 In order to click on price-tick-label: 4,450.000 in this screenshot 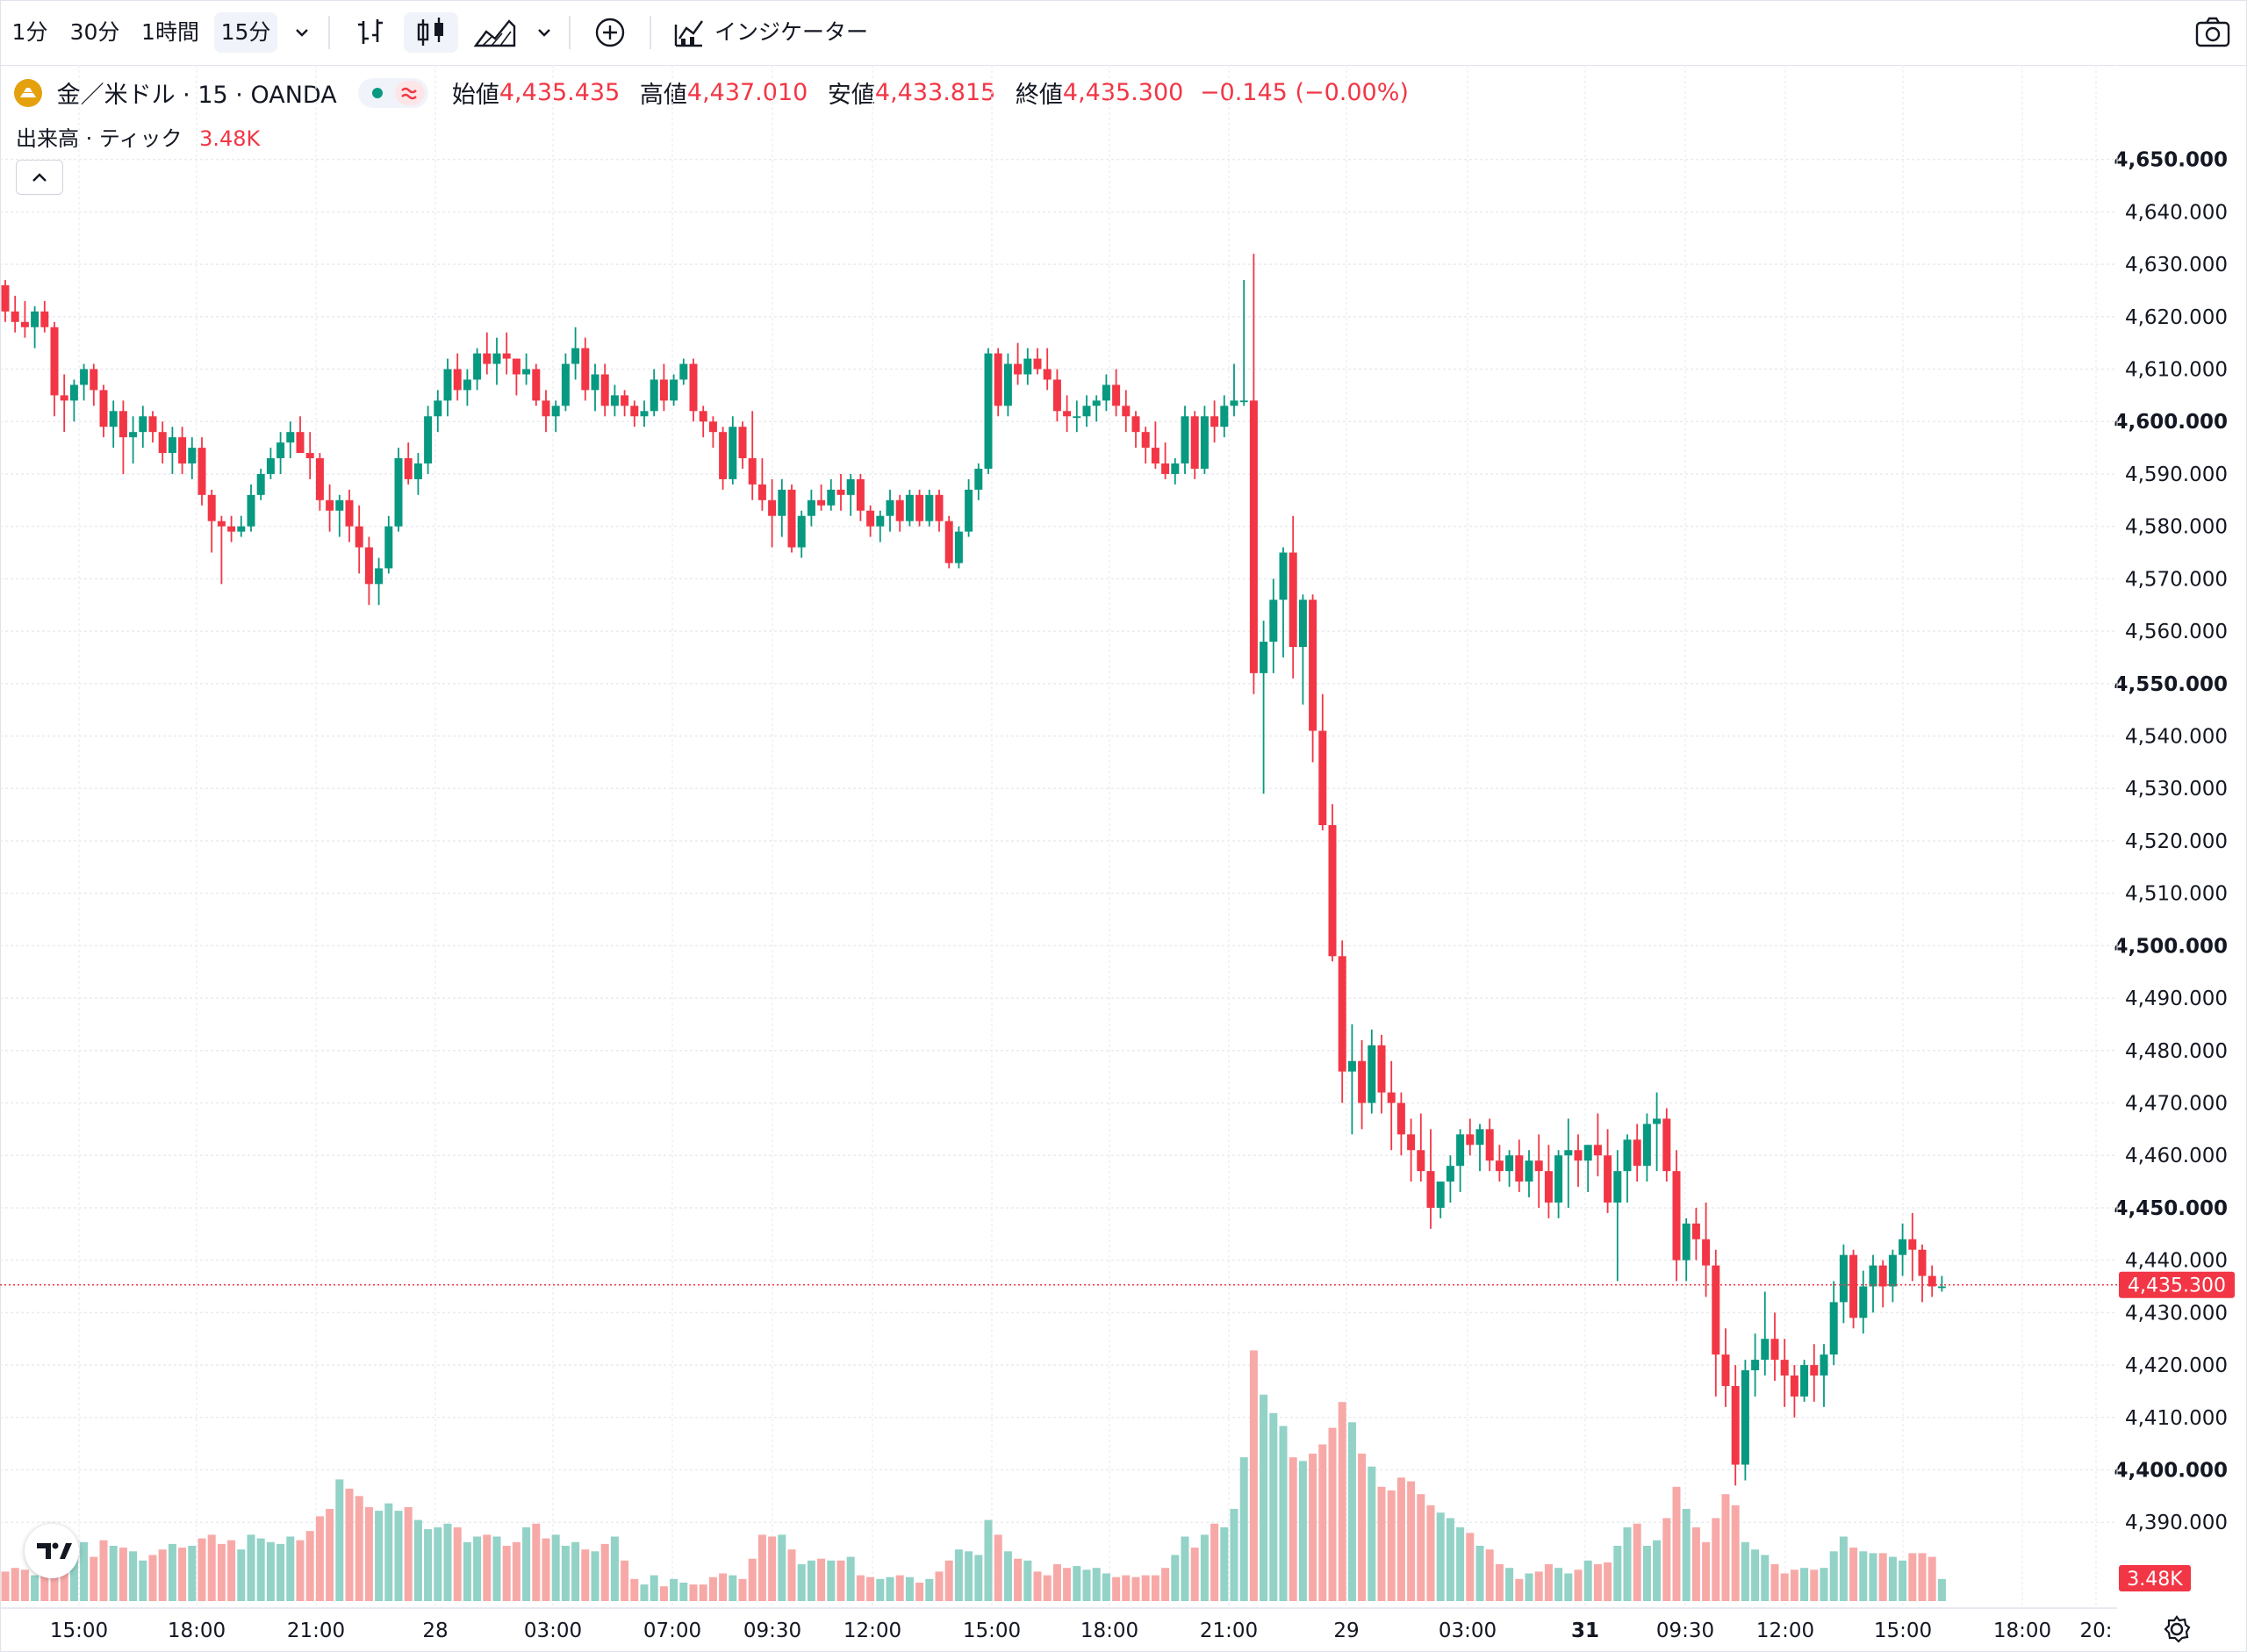, I will do `click(2171, 1208)`.